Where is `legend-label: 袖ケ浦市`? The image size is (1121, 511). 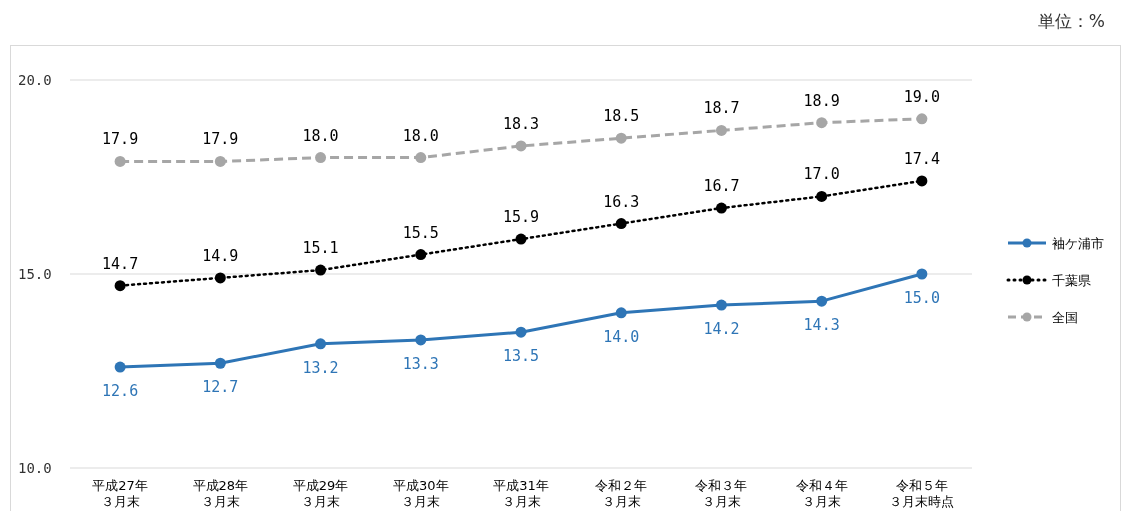 legend-label: 袖ケ浦市 is located at coordinates (1078, 243).